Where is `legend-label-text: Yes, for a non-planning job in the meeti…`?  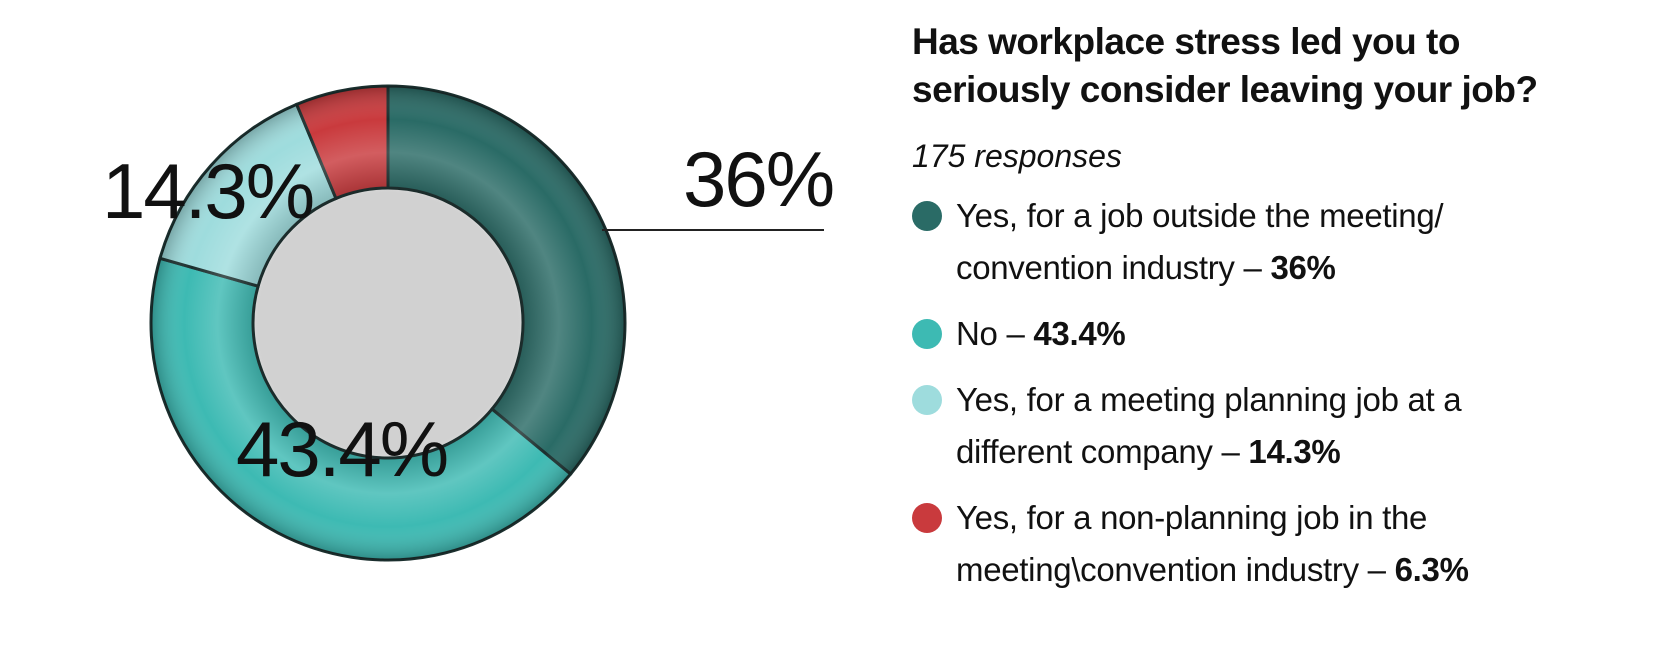 legend-label-text: Yes, for a non-planning job in the meeti… is located at coordinates (1192, 543).